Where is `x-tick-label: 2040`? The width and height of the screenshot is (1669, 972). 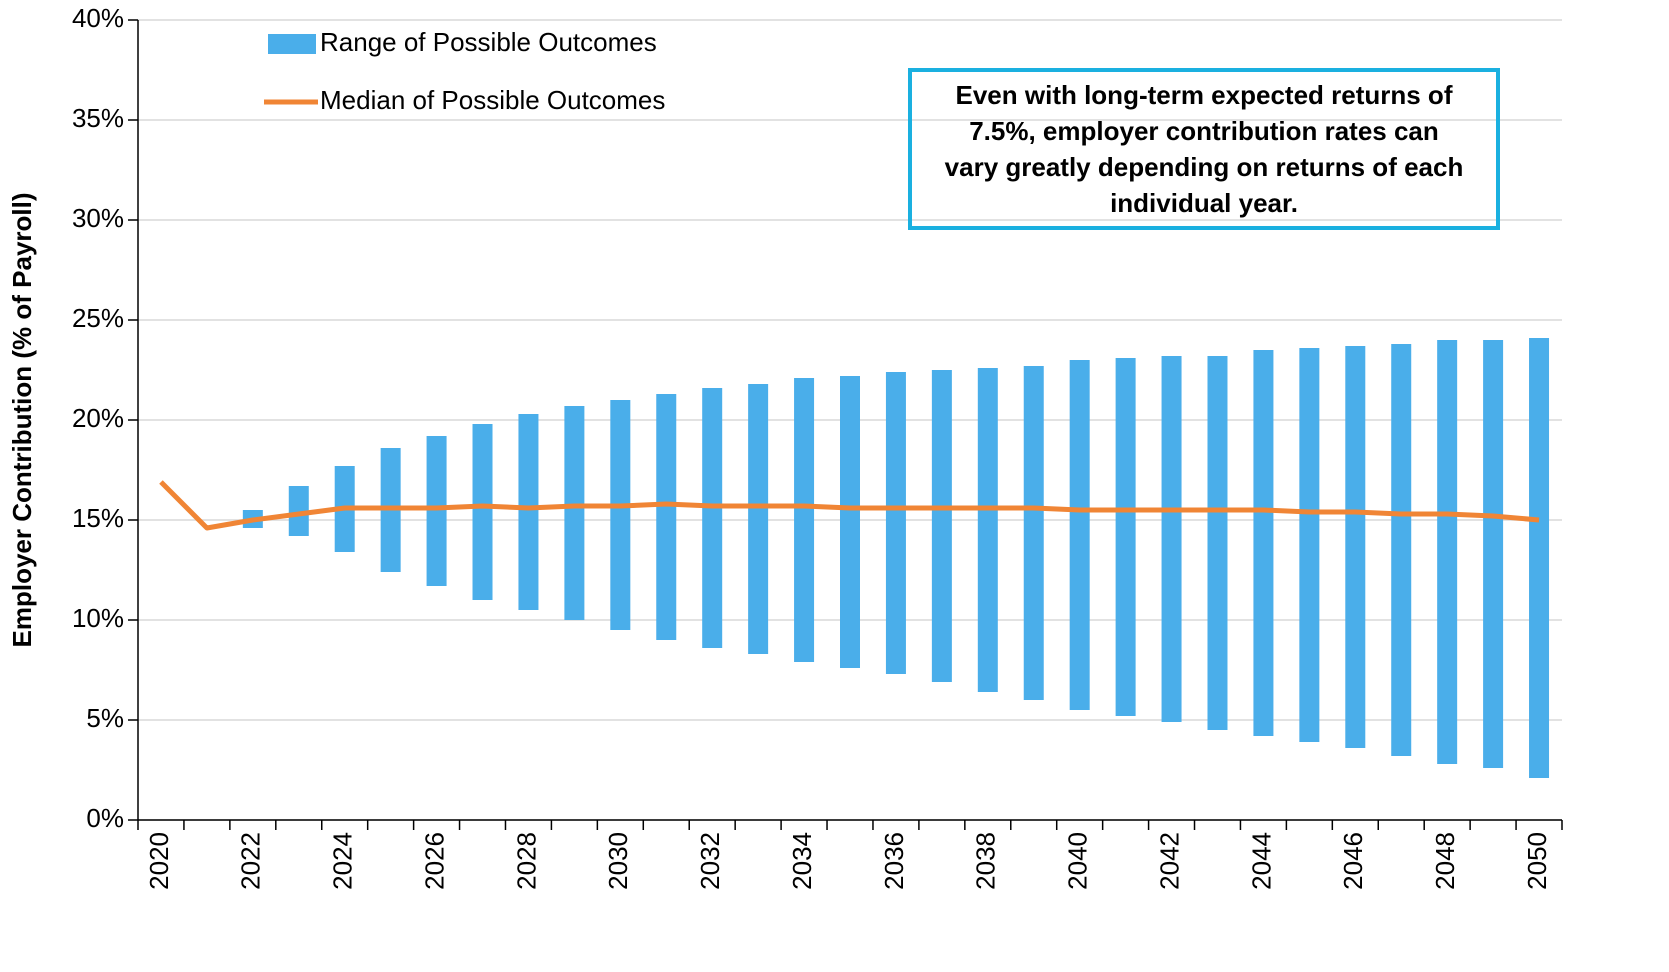
x-tick-label: 2040 is located at coordinates (1078, 861).